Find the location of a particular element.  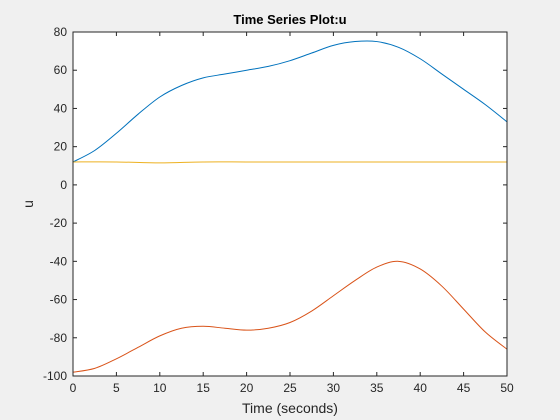

y-tick-label: -80 is located at coordinates (59, 338).